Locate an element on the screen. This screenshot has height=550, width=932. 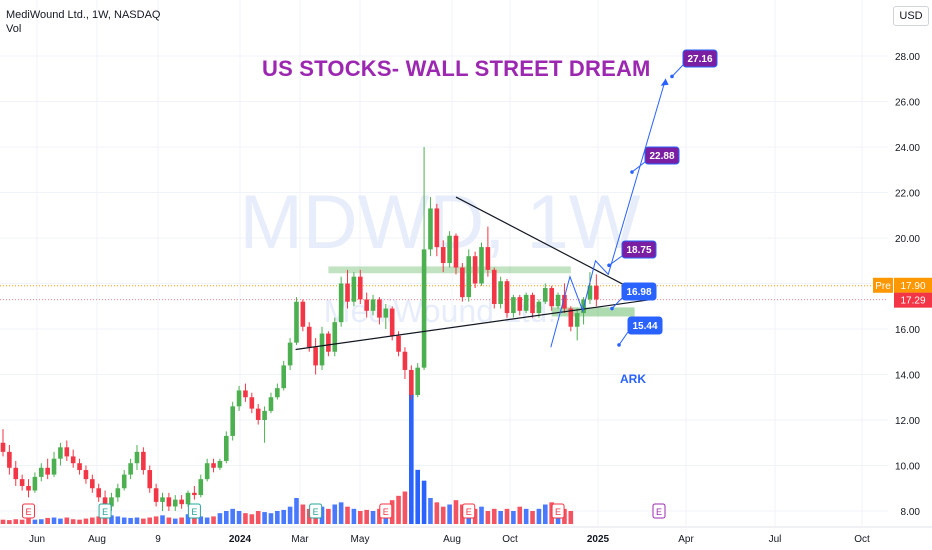
price-tick-label: 20.00 is located at coordinates (907, 239).